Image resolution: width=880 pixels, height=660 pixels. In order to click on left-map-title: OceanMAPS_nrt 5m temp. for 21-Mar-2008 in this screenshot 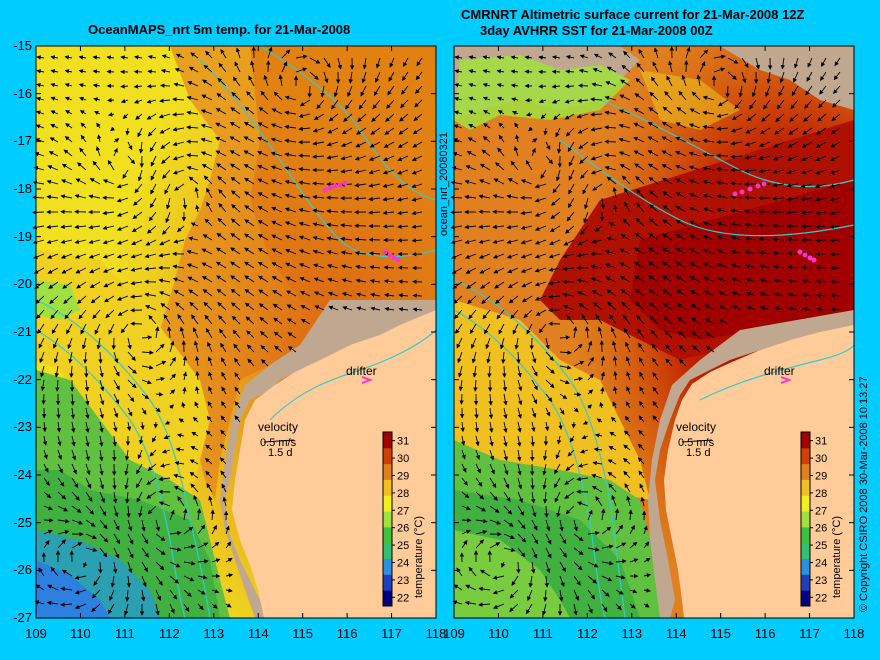, I will do `click(219, 29)`.